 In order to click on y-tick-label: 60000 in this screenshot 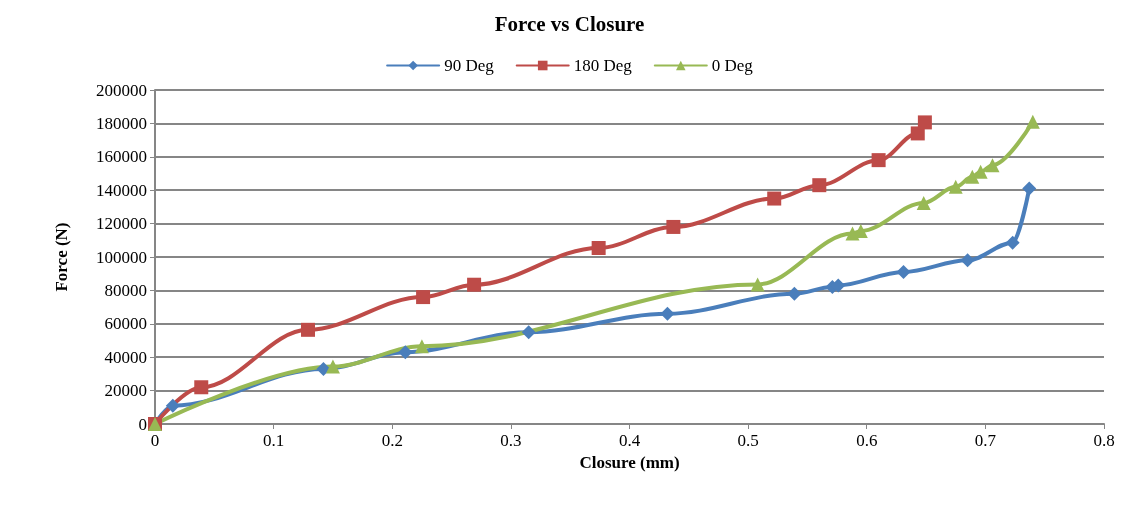, I will do `click(125, 324)`.